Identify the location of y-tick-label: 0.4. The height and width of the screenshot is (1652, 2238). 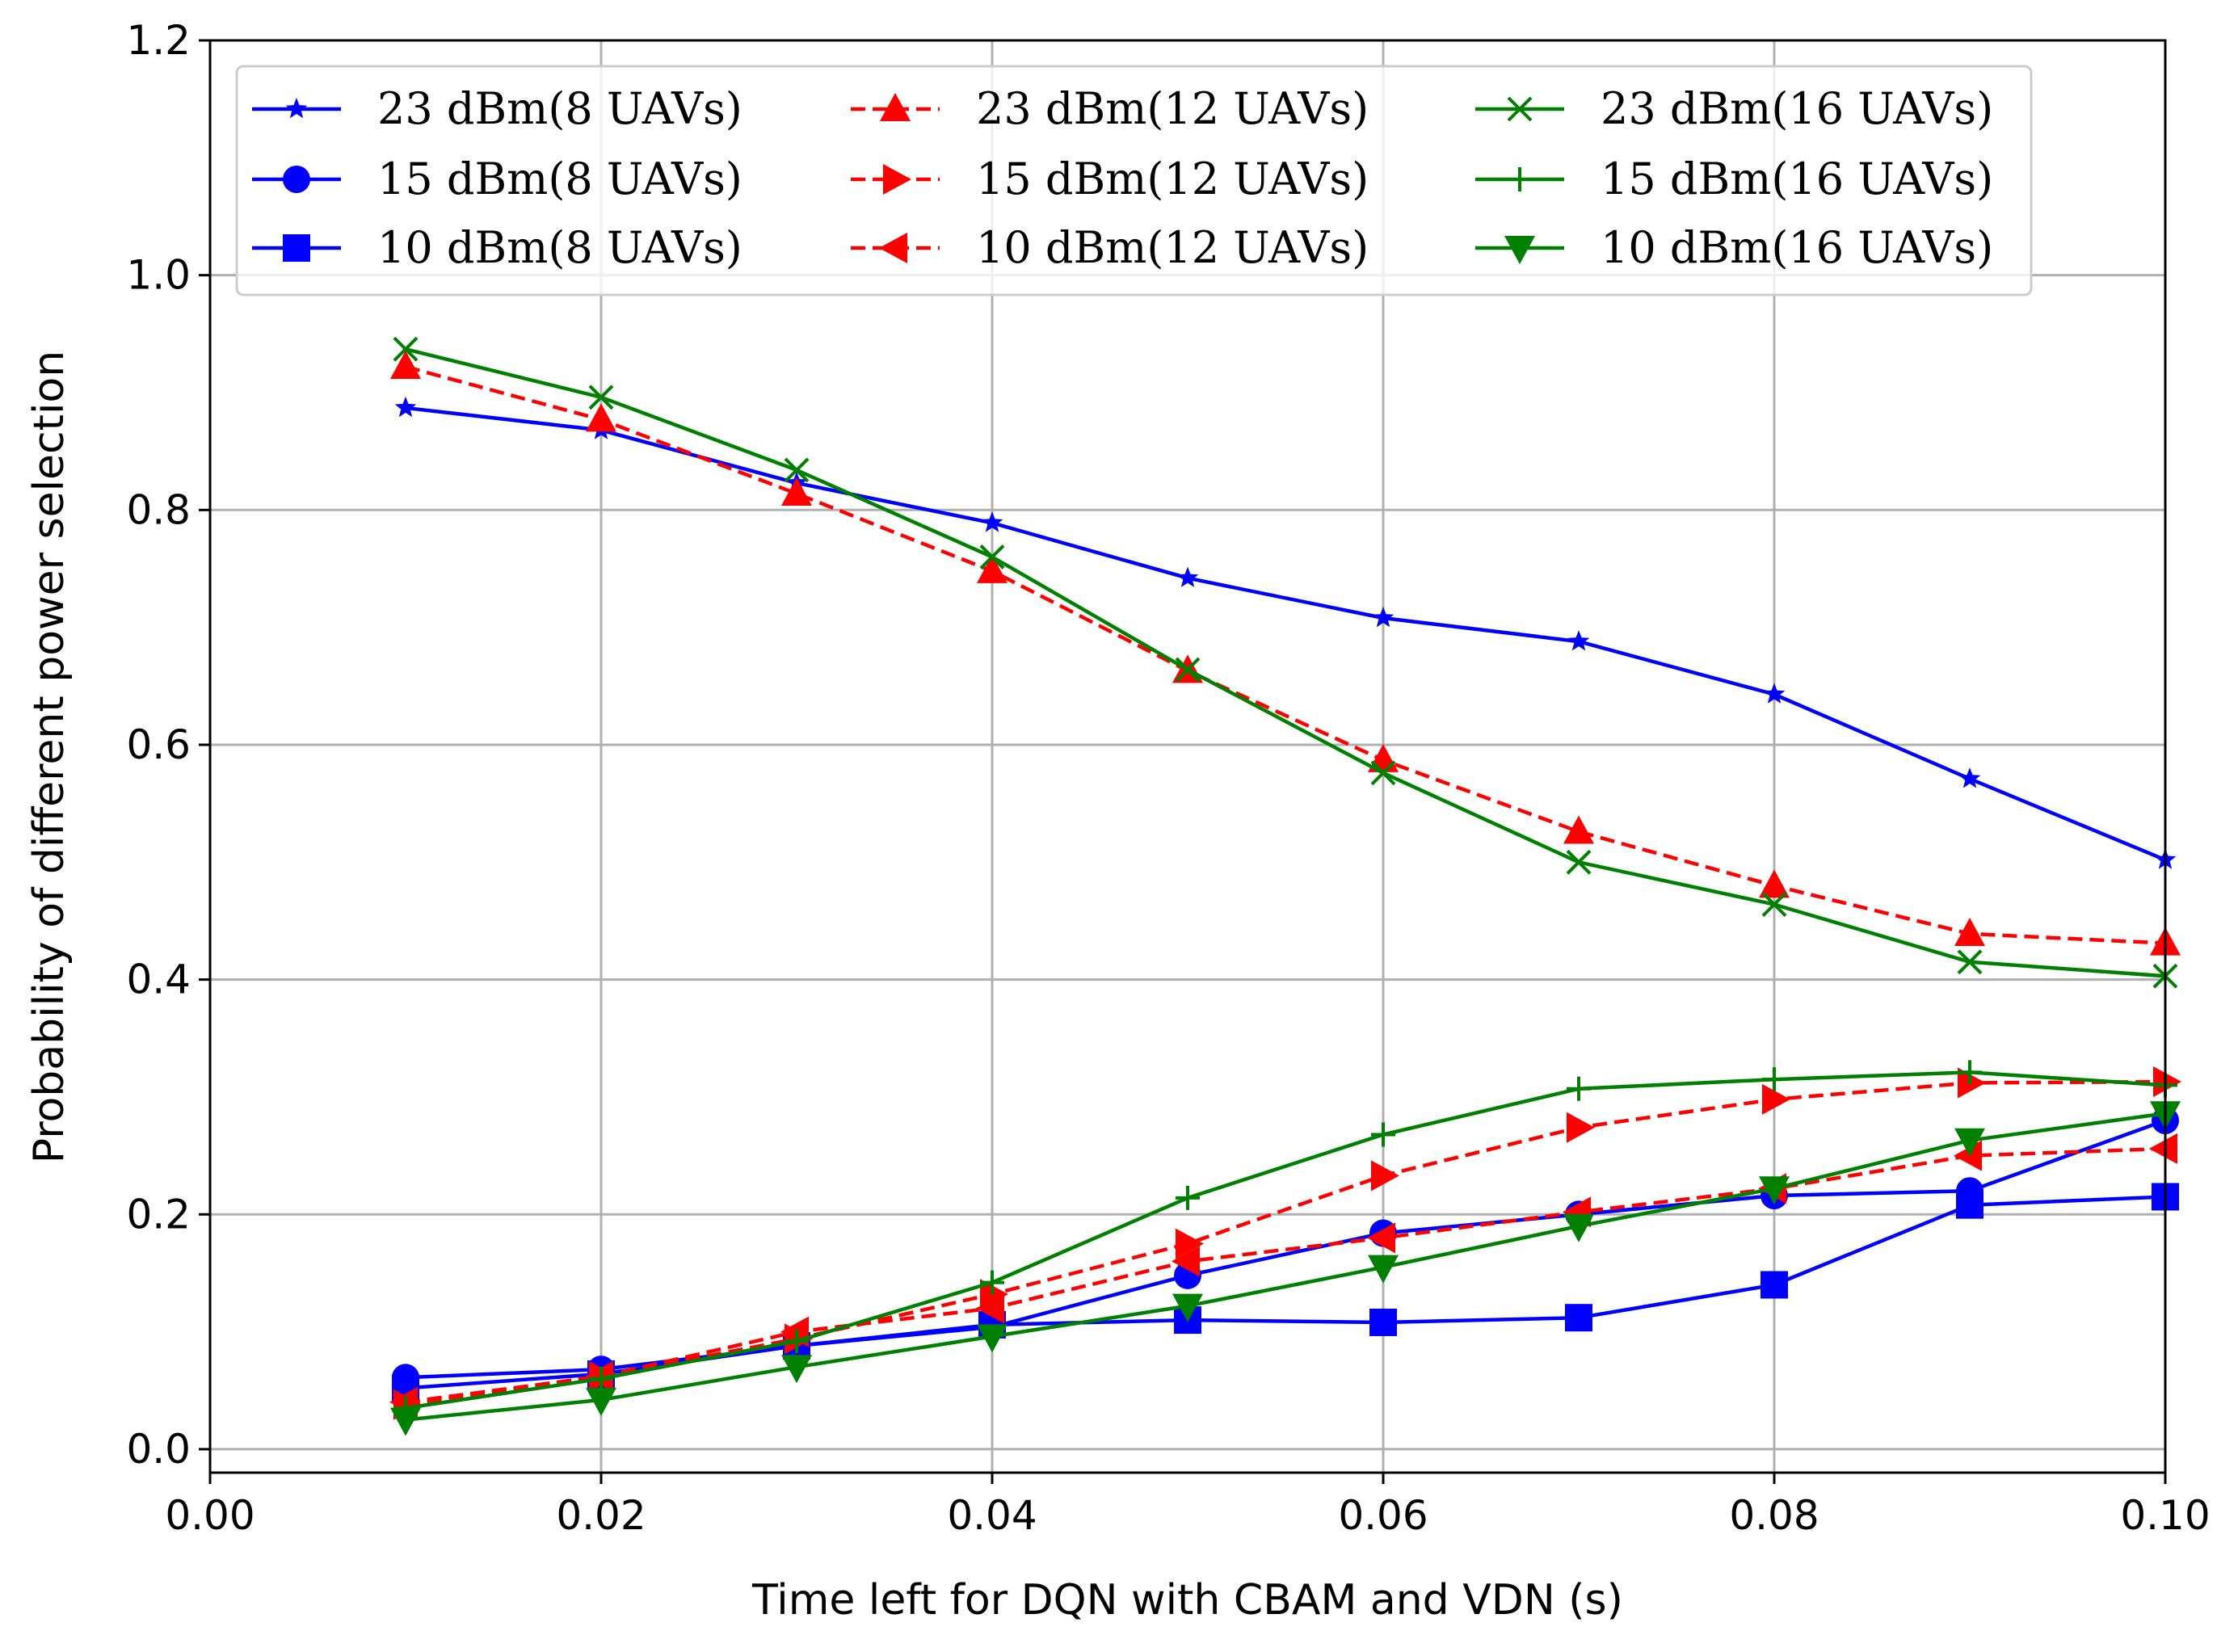
(158, 980).